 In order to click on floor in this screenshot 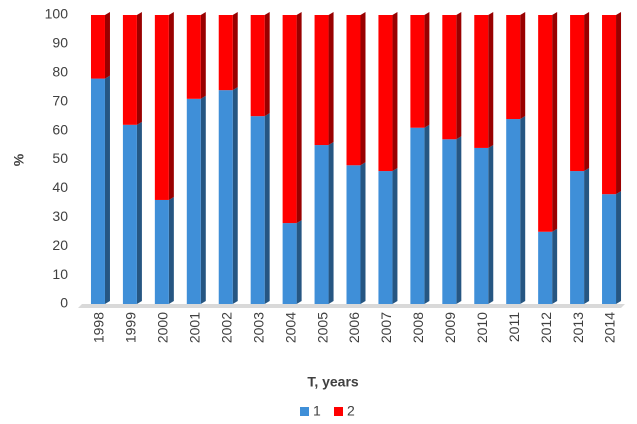, I will do `click(351, 306)`.